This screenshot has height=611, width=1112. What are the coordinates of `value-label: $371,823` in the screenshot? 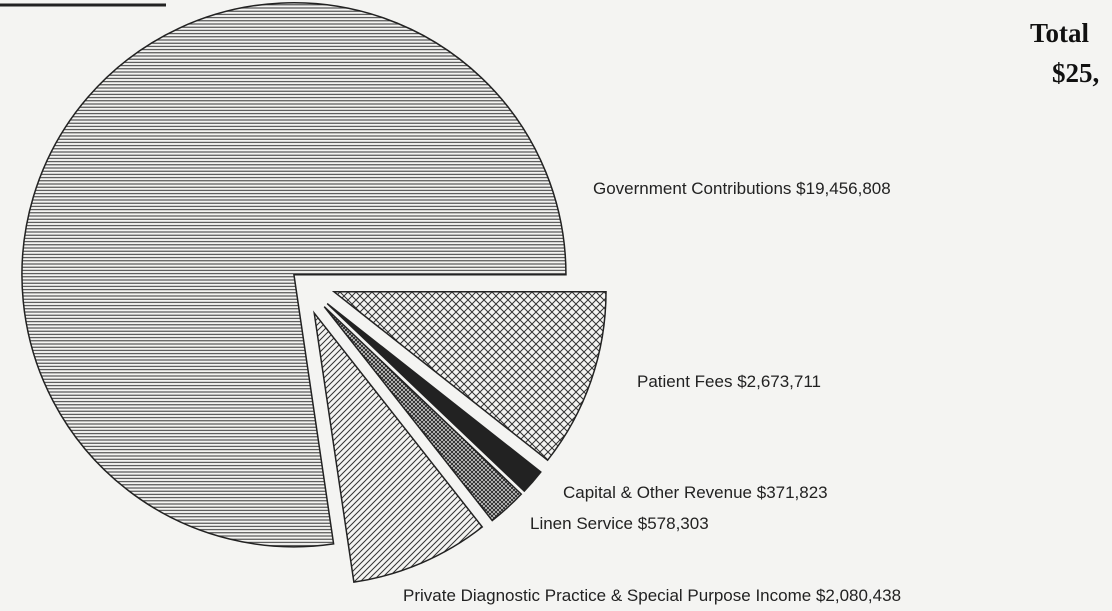 It's located at (792, 492).